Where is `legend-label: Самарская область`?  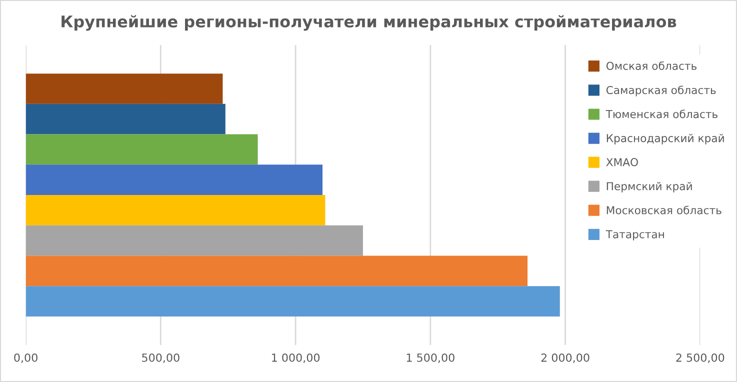 legend-label: Самарская область is located at coordinates (661, 91).